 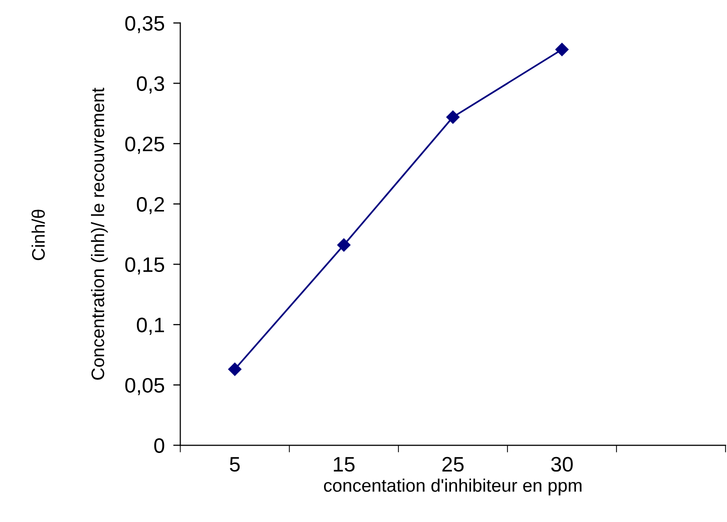 What do you see at coordinates (150, 326) in the screenshot?
I see `y-tick-label: 0,1` at bounding box center [150, 326].